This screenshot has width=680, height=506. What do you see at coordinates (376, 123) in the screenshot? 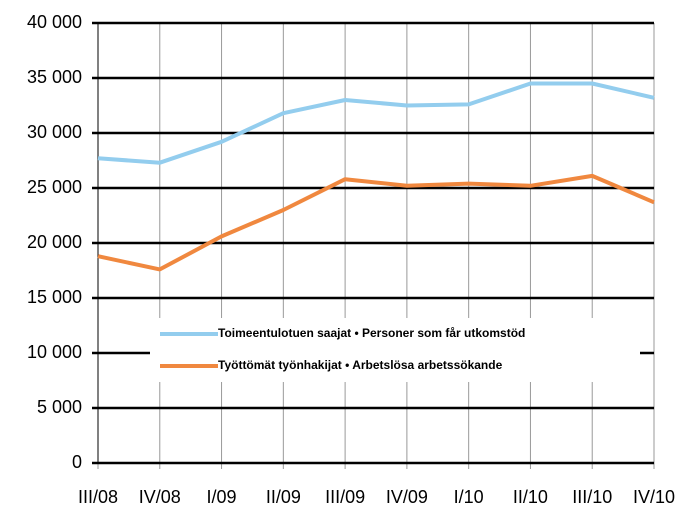
I see `series-line` at bounding box center [376, 123].